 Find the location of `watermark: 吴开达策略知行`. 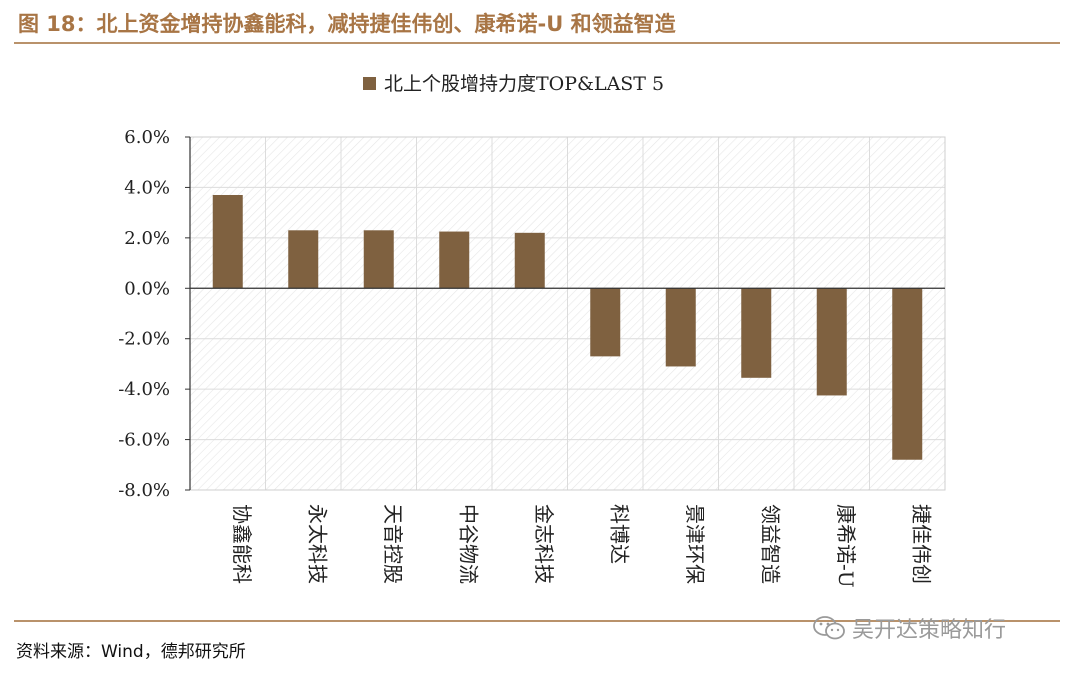

watermark: 吴开达策略知行 is located at coordinates (909, 628).